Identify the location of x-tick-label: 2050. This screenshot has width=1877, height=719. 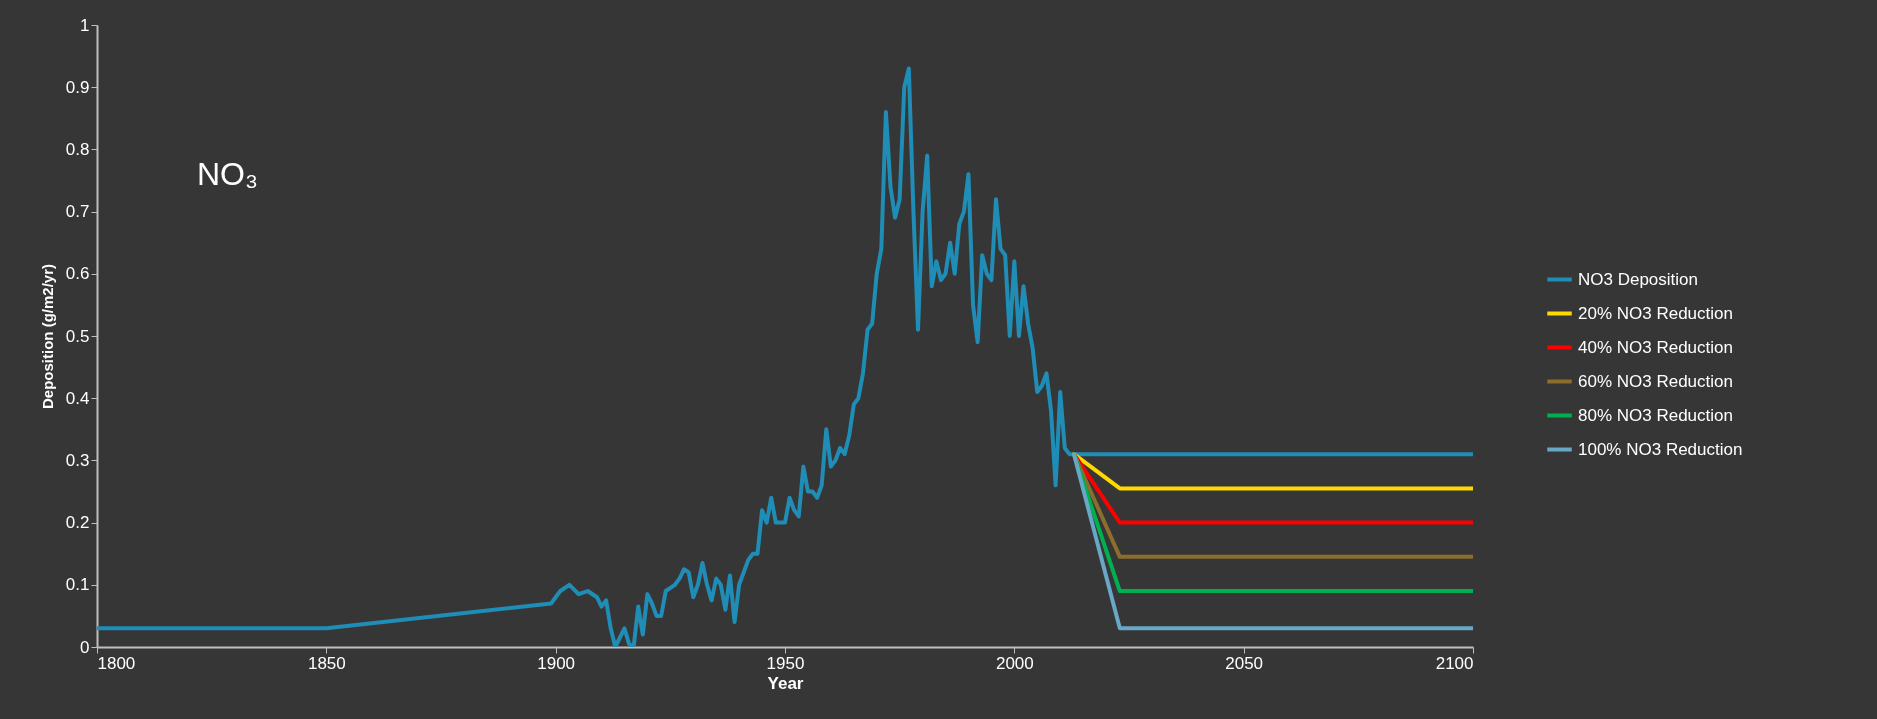
(1244, 663).